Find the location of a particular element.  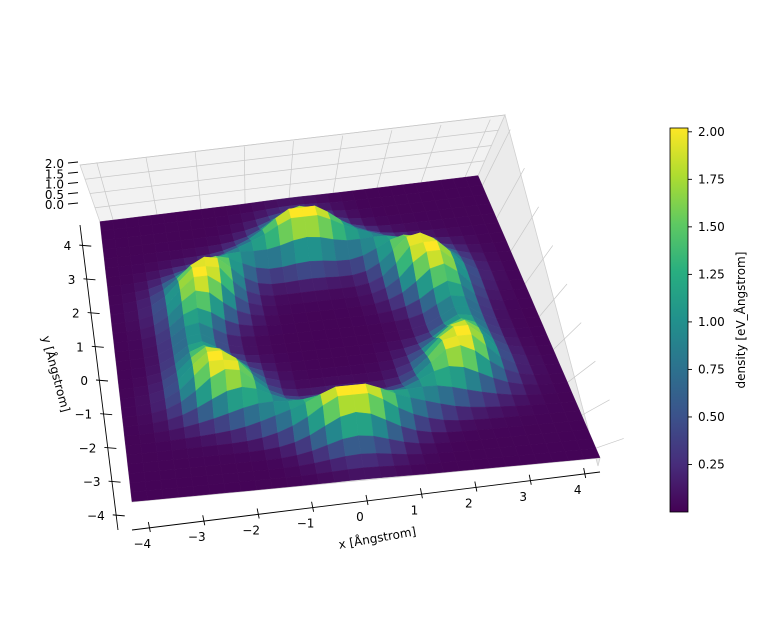

x-tick-label: 4 is located at coordinates (578, 490).